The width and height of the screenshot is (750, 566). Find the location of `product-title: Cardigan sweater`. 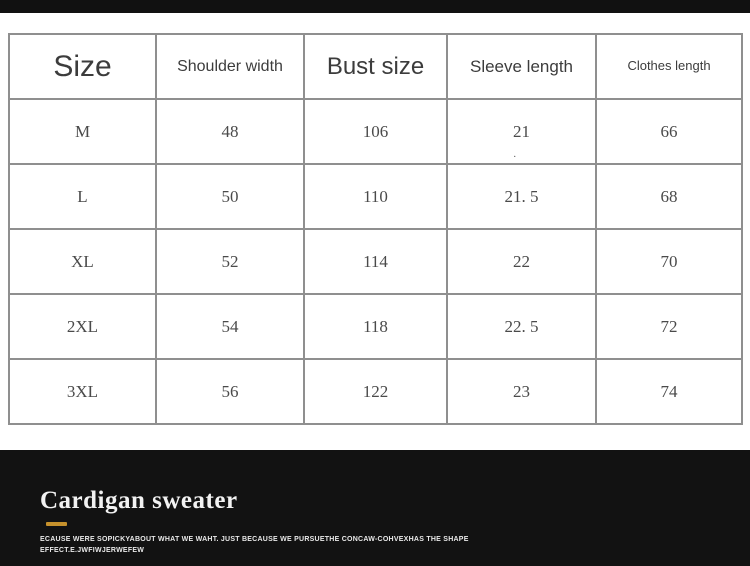

product-title: Cardigan sweater is located at coordinates (139, 500).